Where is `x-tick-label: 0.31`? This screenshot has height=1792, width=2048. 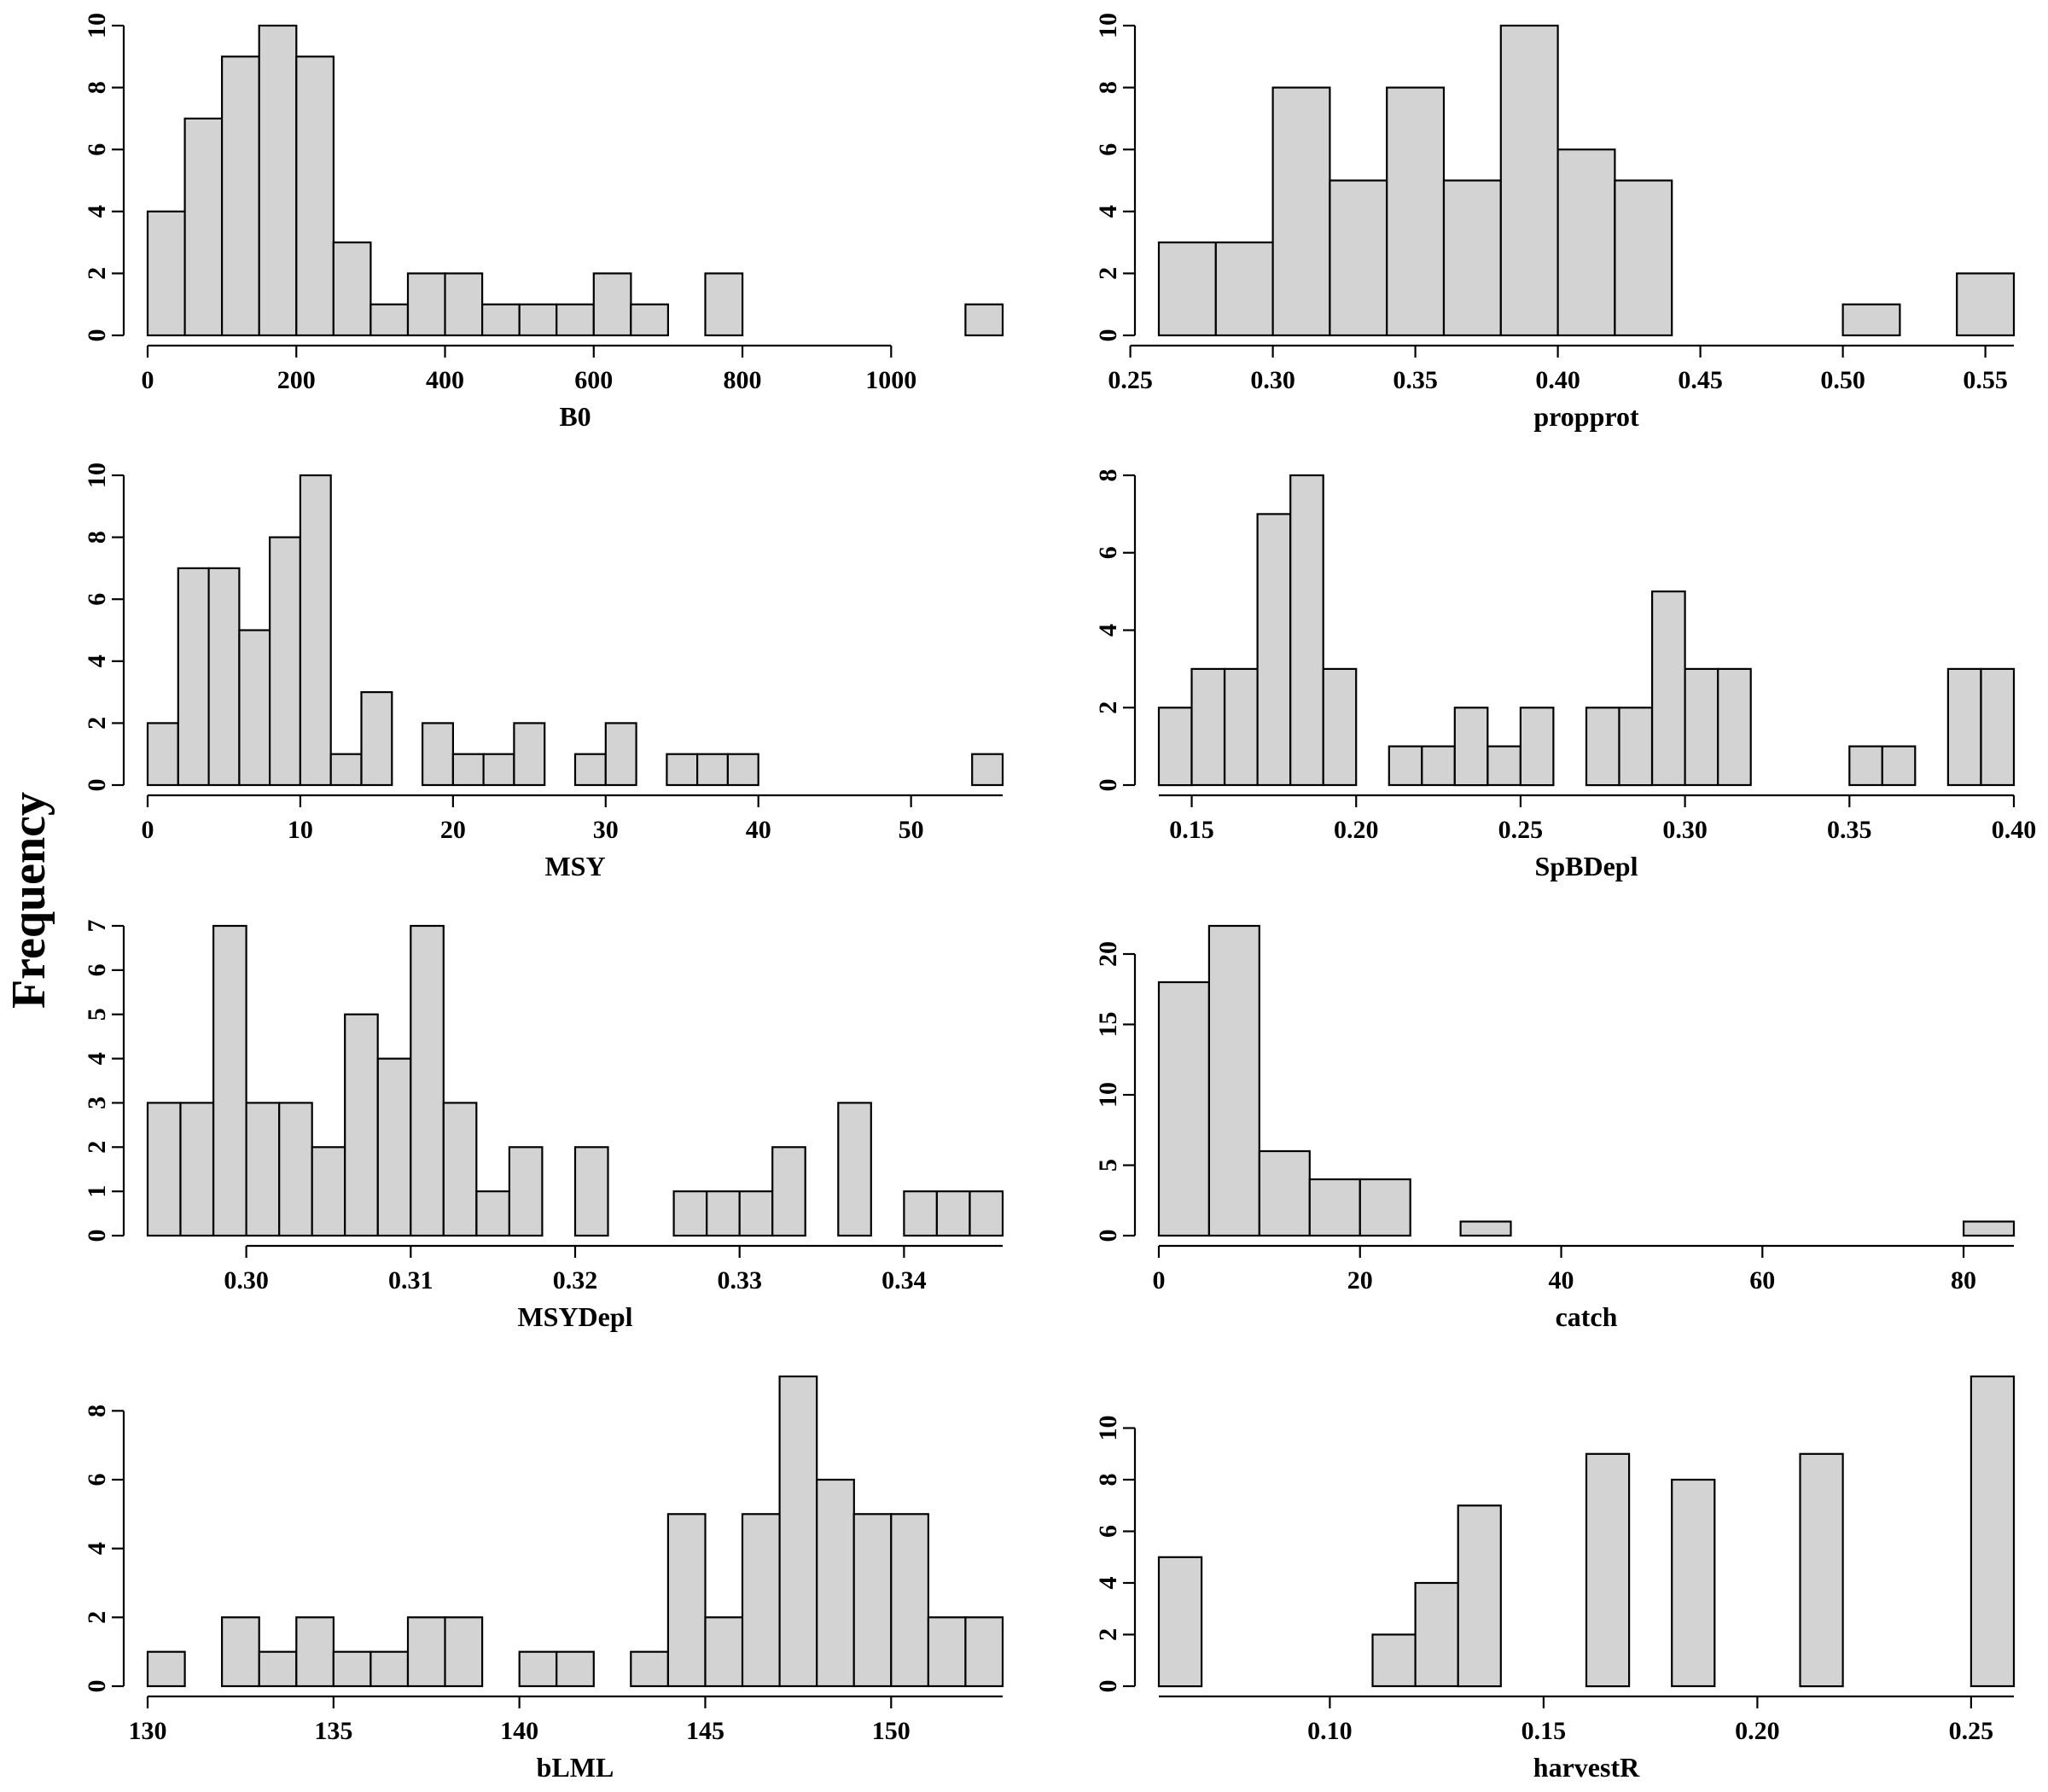
x-tick-label: 0.31 is located at coordinates (410, 1280).